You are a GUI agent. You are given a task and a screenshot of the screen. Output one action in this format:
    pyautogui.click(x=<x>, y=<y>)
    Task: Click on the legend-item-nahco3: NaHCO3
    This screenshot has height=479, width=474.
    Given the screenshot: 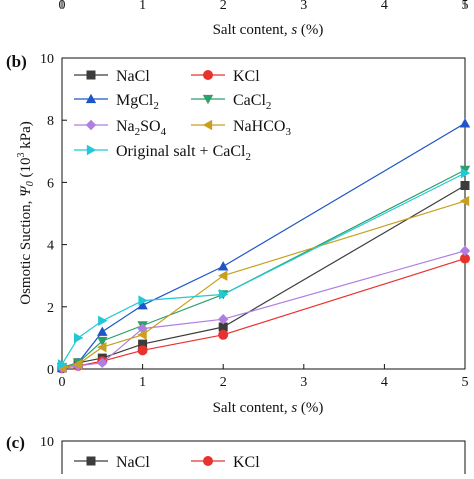 What is the action you would take?
    pyautogui.click(x=241, y=128)
    